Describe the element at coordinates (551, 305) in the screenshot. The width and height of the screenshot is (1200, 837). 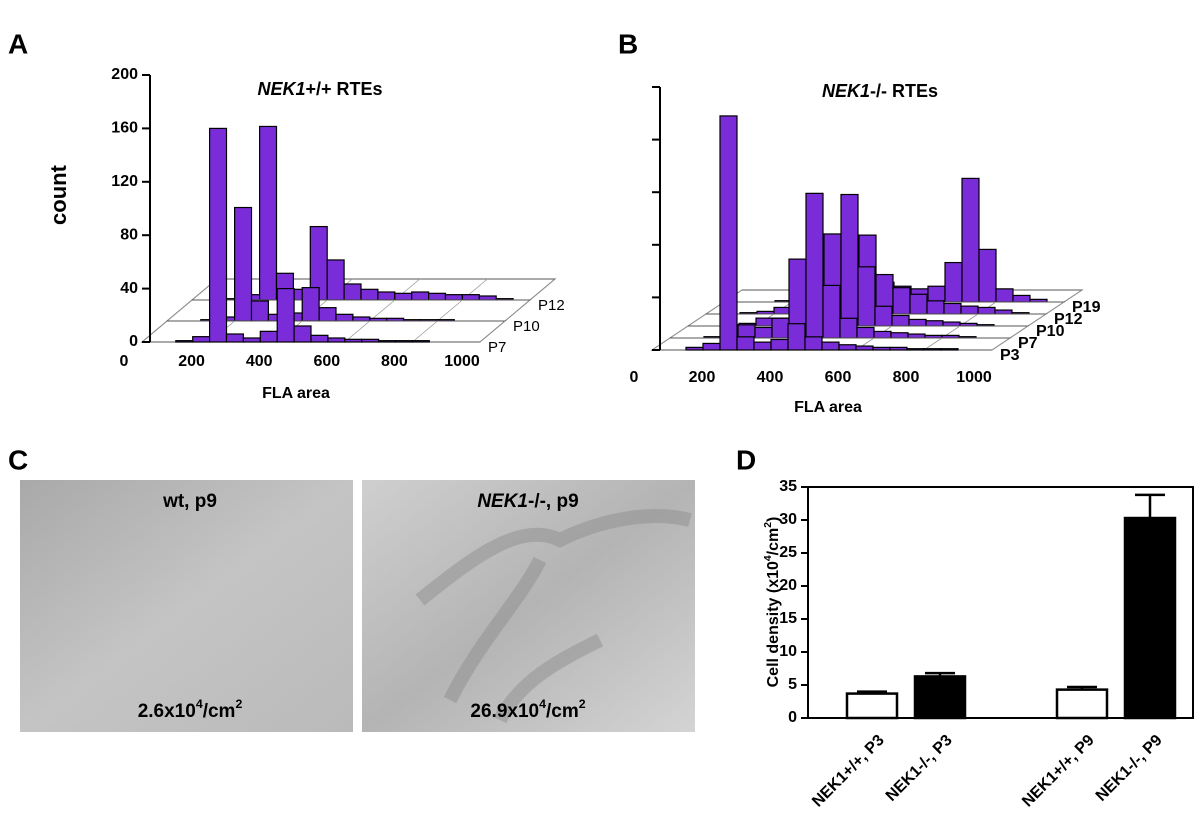
I see `series-label: P12` at that location.